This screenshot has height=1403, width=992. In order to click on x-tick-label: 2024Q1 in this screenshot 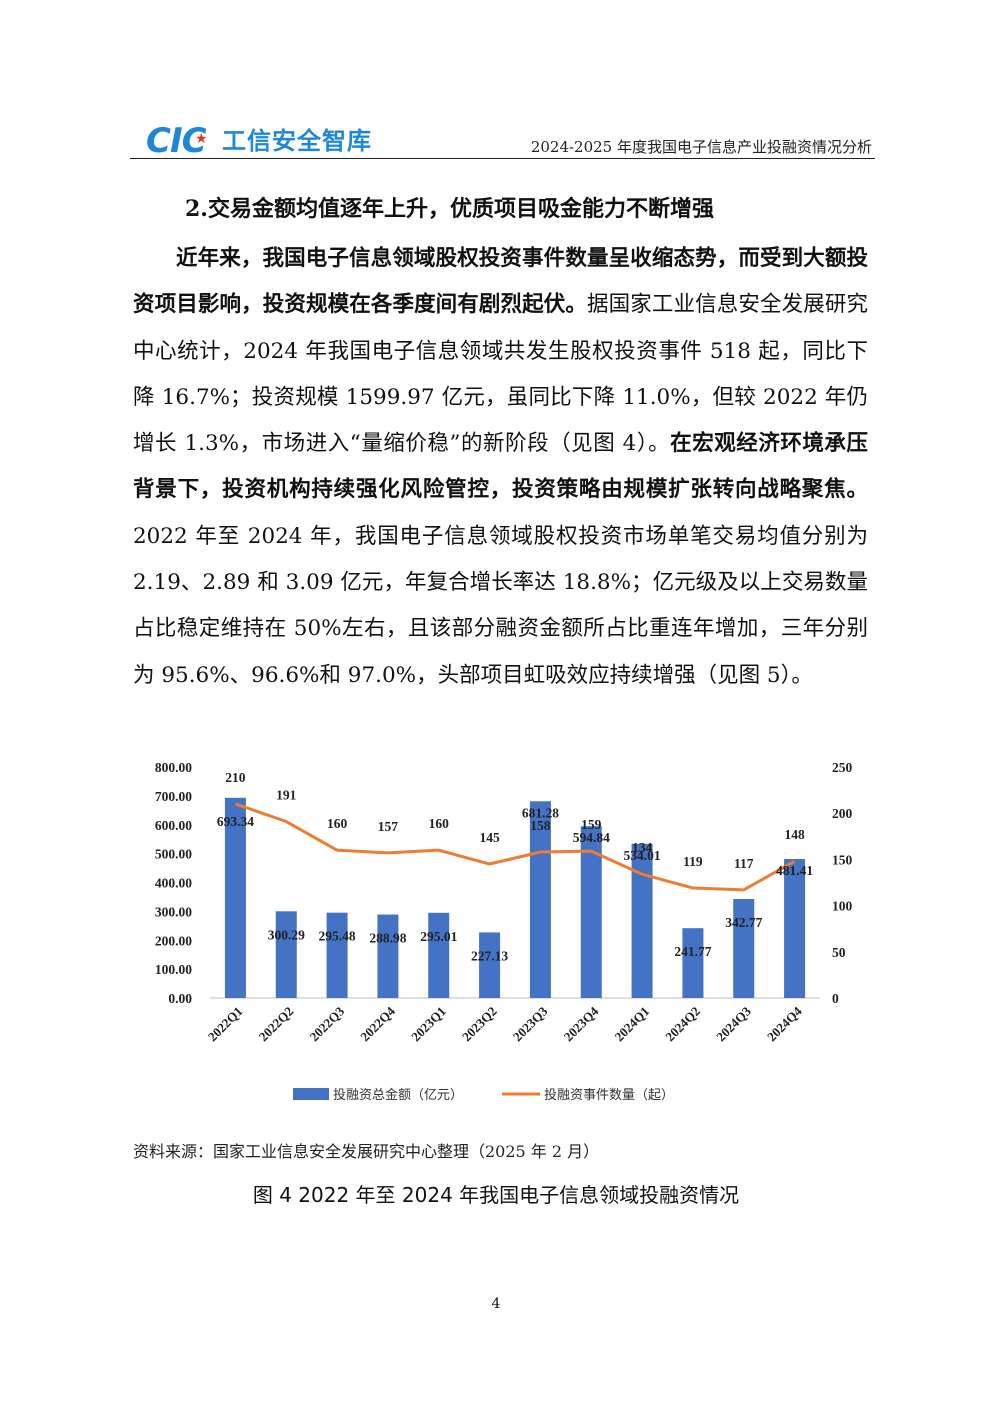, I will do `click(631, 1024)`.